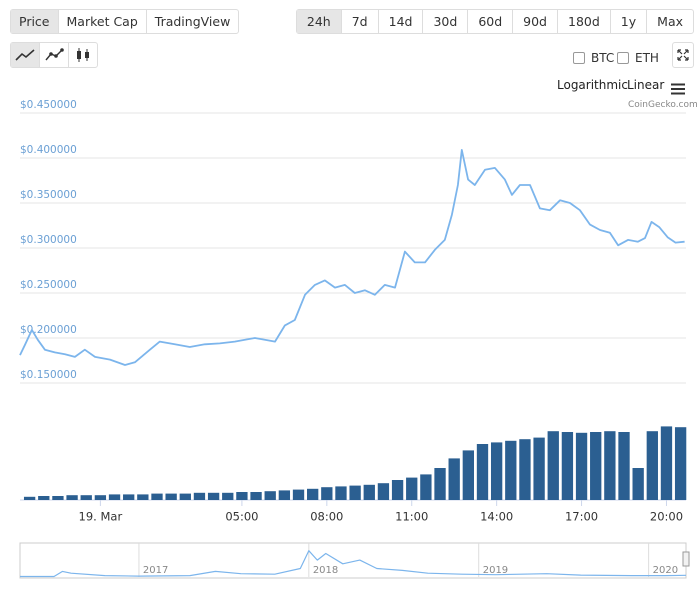 This screenshot has height=589, width=700. What do you see at coordinates (669, 21) in the screenshot?
I see `range-button: Max` at bounding box center [669, 21].